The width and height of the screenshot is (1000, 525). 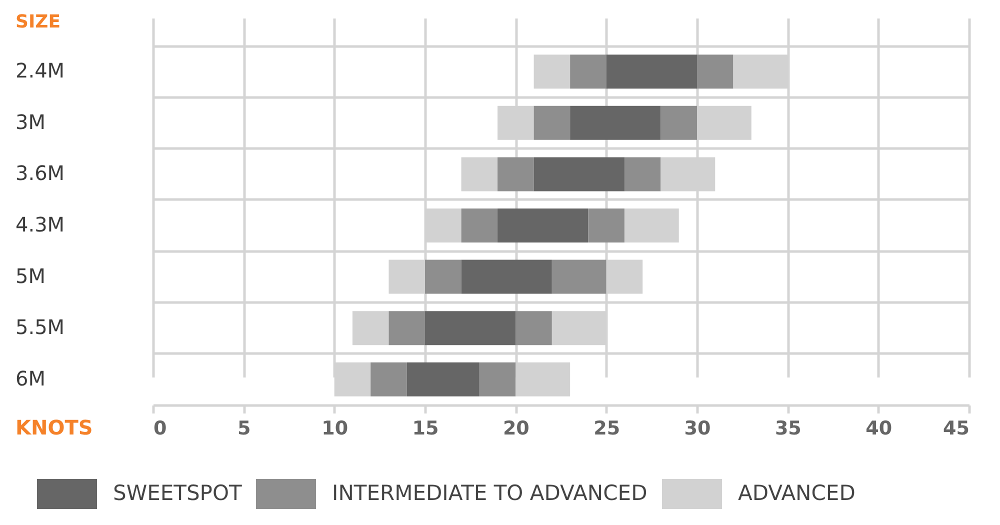 I want to click on x-axis-title: KNOTS, so click(x=54, y=428).